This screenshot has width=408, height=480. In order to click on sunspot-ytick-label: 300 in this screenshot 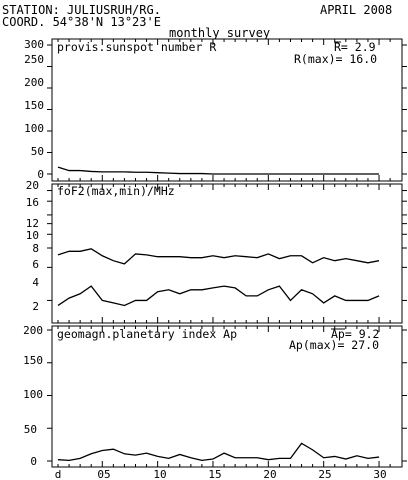, I will do `click(34, 44)`.